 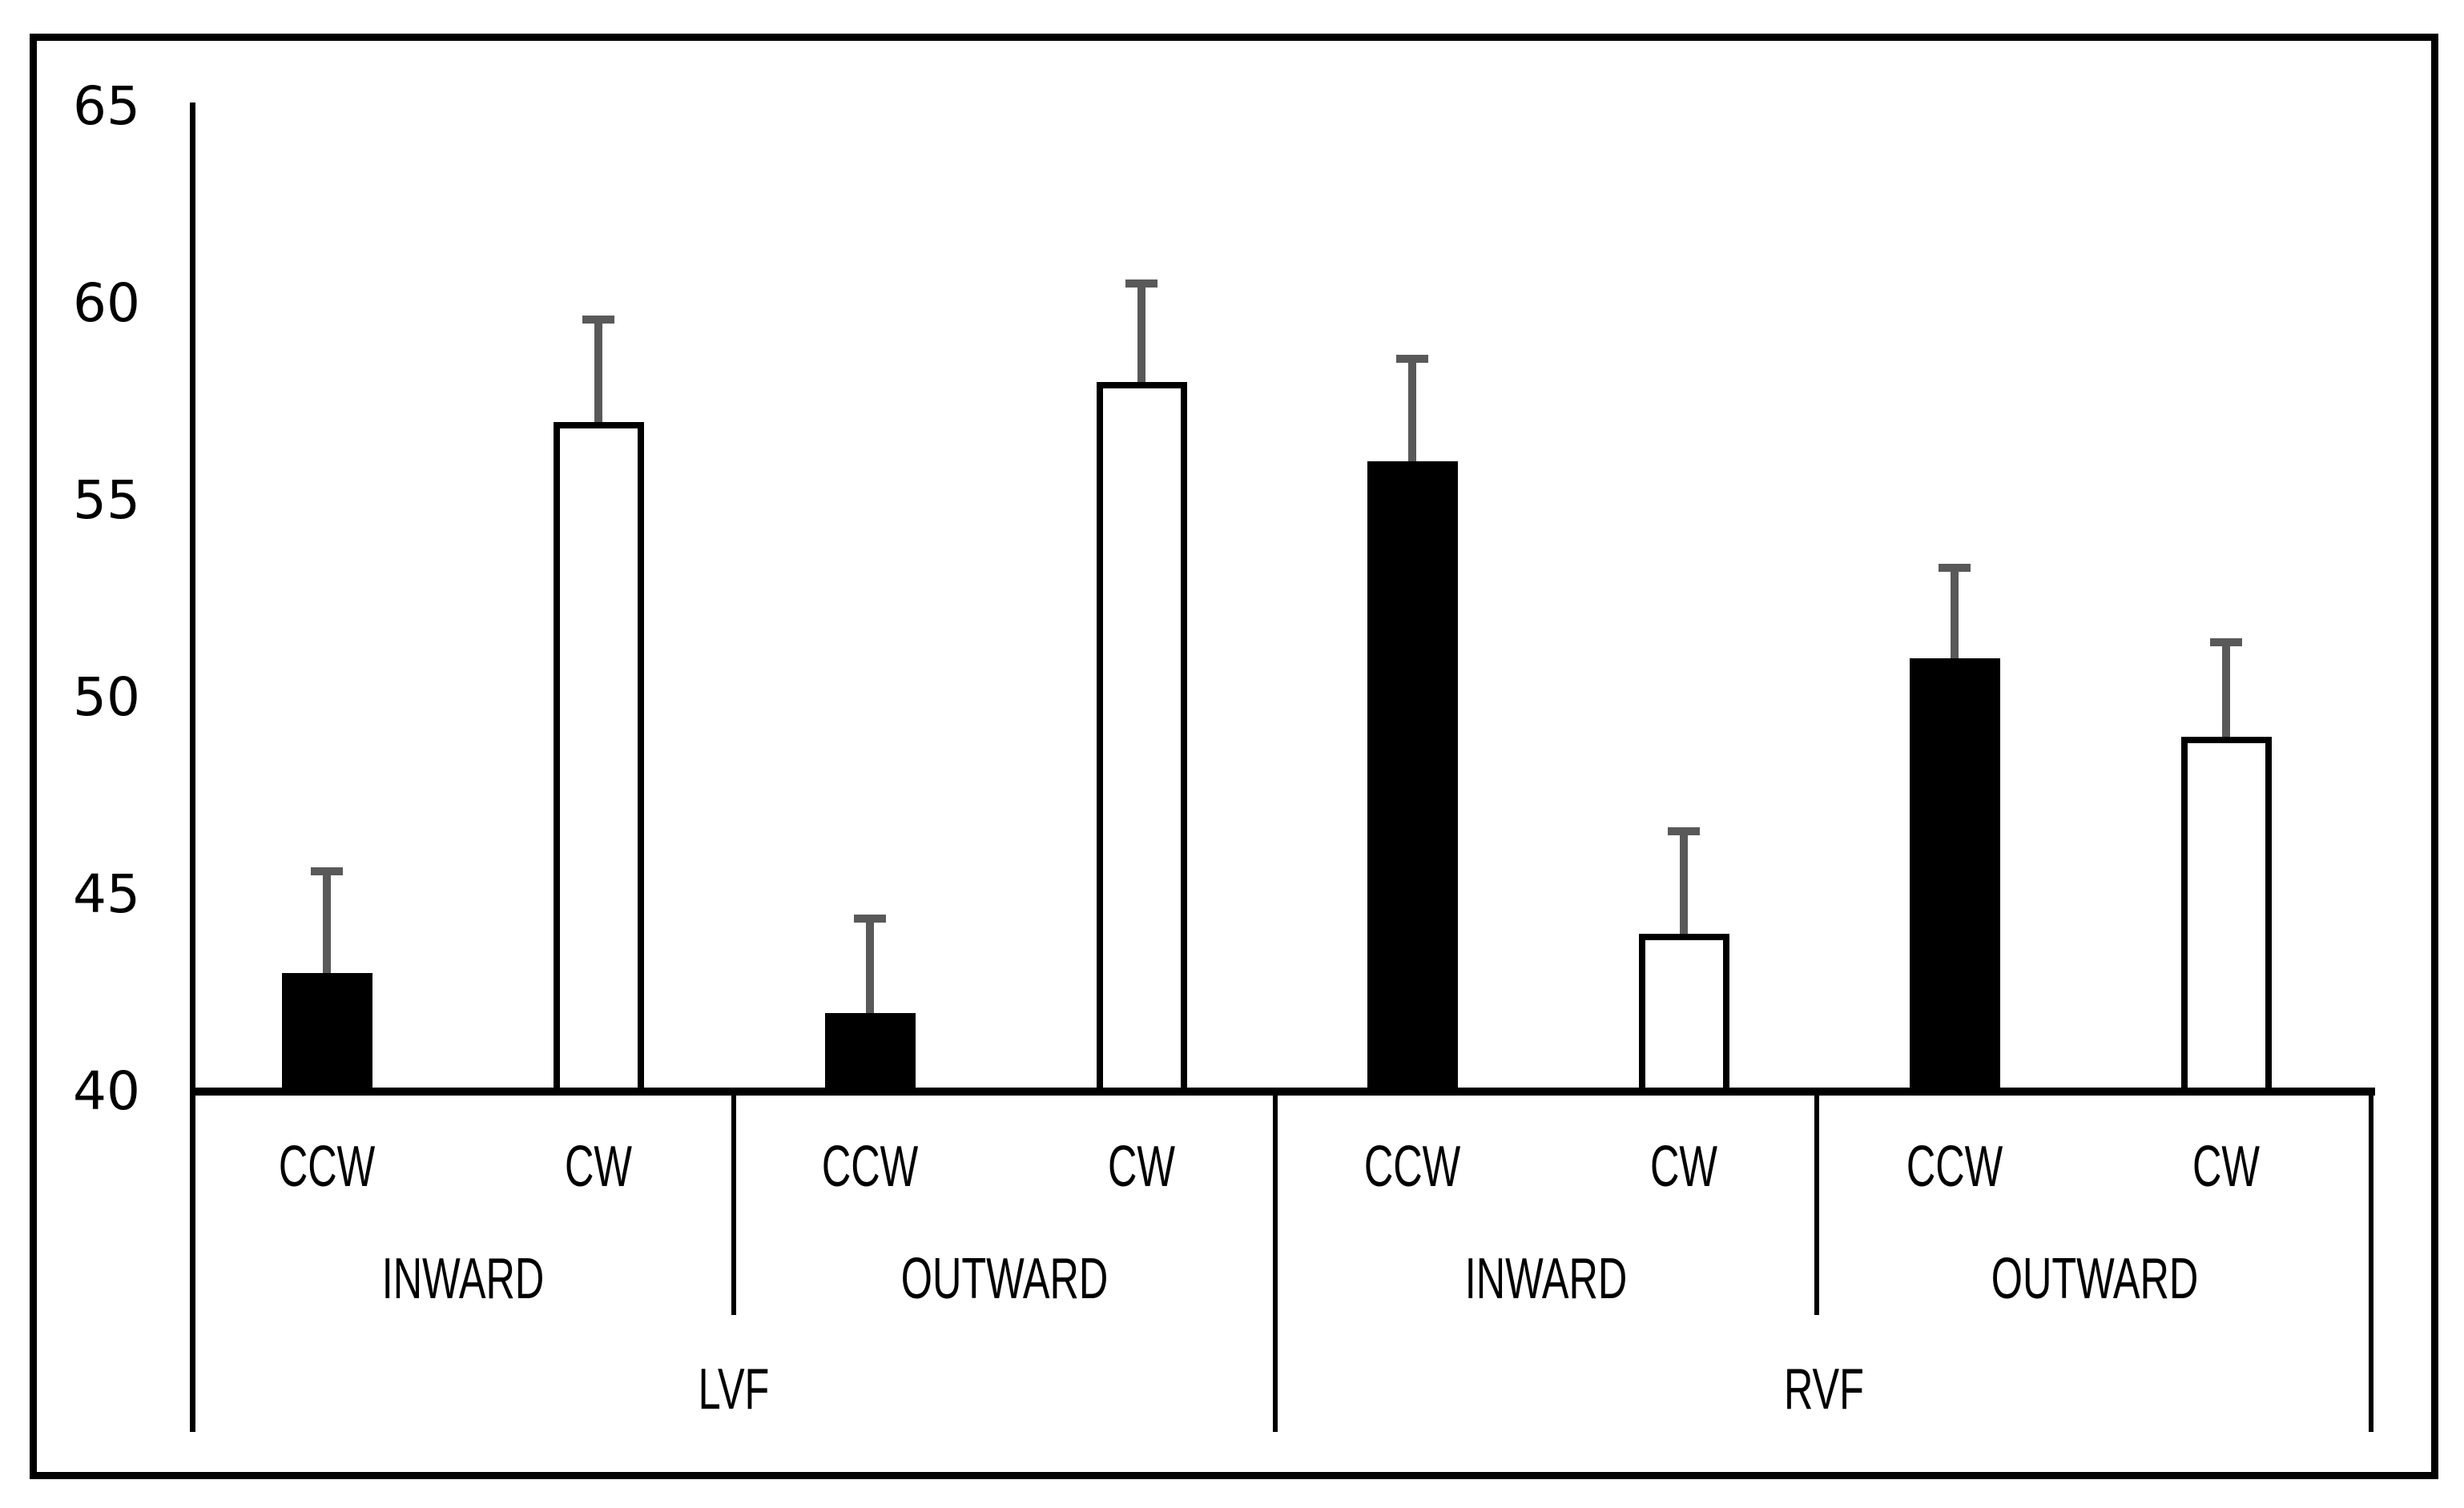 I want to click on bar-RVF-OUTWARD-CW, so click(x=2227, y=916).